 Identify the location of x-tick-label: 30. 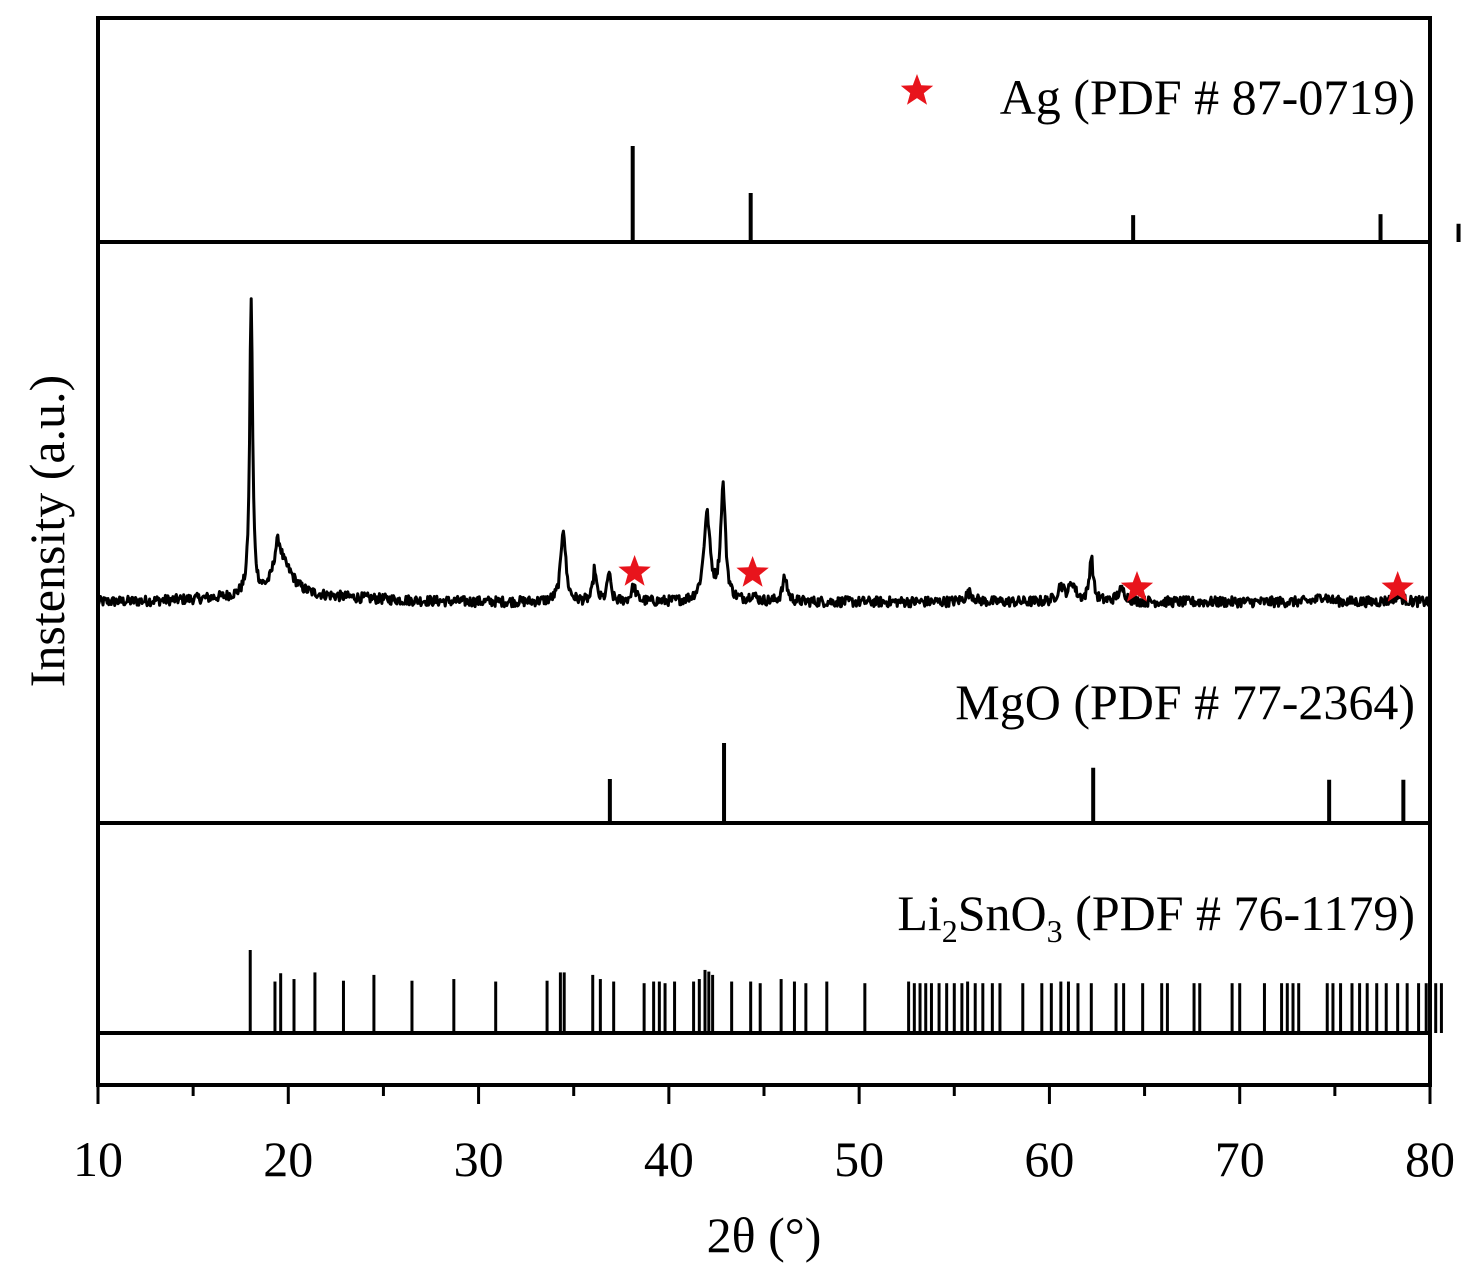
(479, 1159).